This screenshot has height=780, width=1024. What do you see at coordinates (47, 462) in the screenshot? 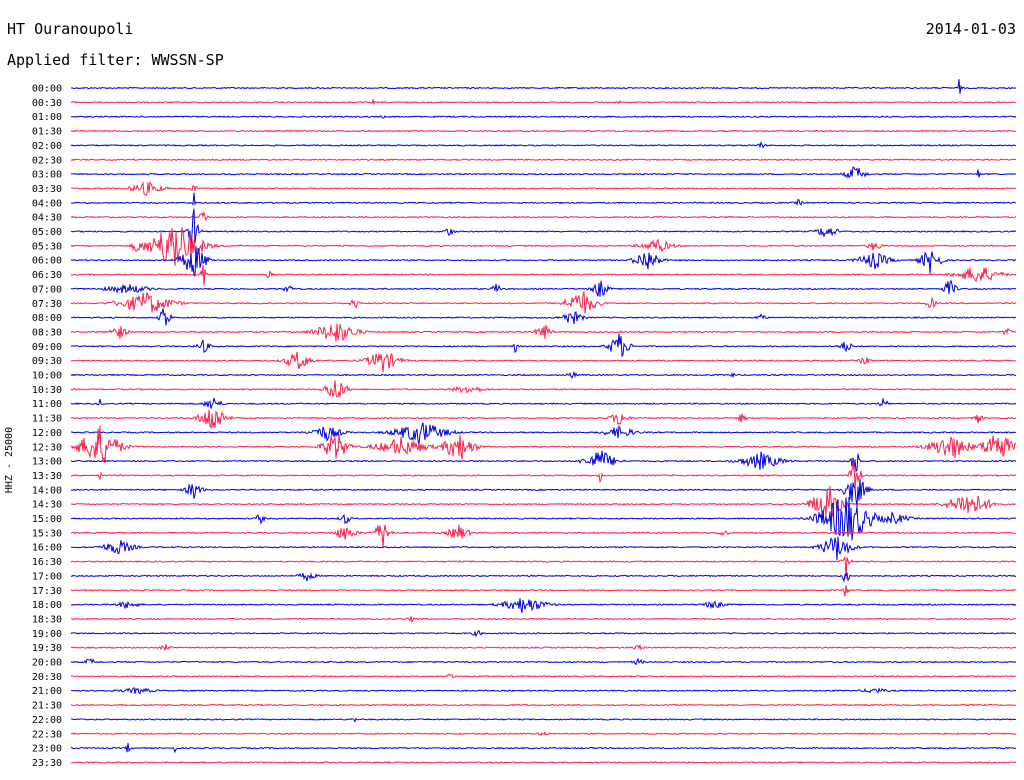
I see `time-label: 13:00` at bounding box center [47, 462].